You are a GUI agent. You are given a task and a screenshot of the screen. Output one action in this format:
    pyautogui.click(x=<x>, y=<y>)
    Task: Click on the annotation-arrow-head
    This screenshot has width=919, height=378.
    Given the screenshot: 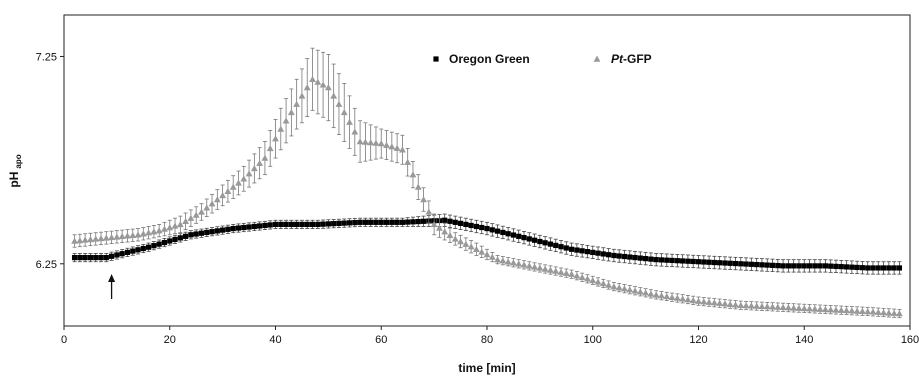 What is the action you would take?
    pyautogui.click(x=112, y=278)
    